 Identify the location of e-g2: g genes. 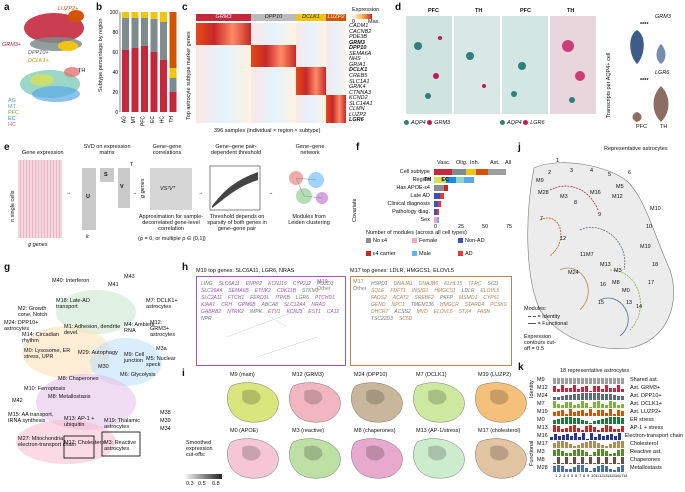
(143, 188).